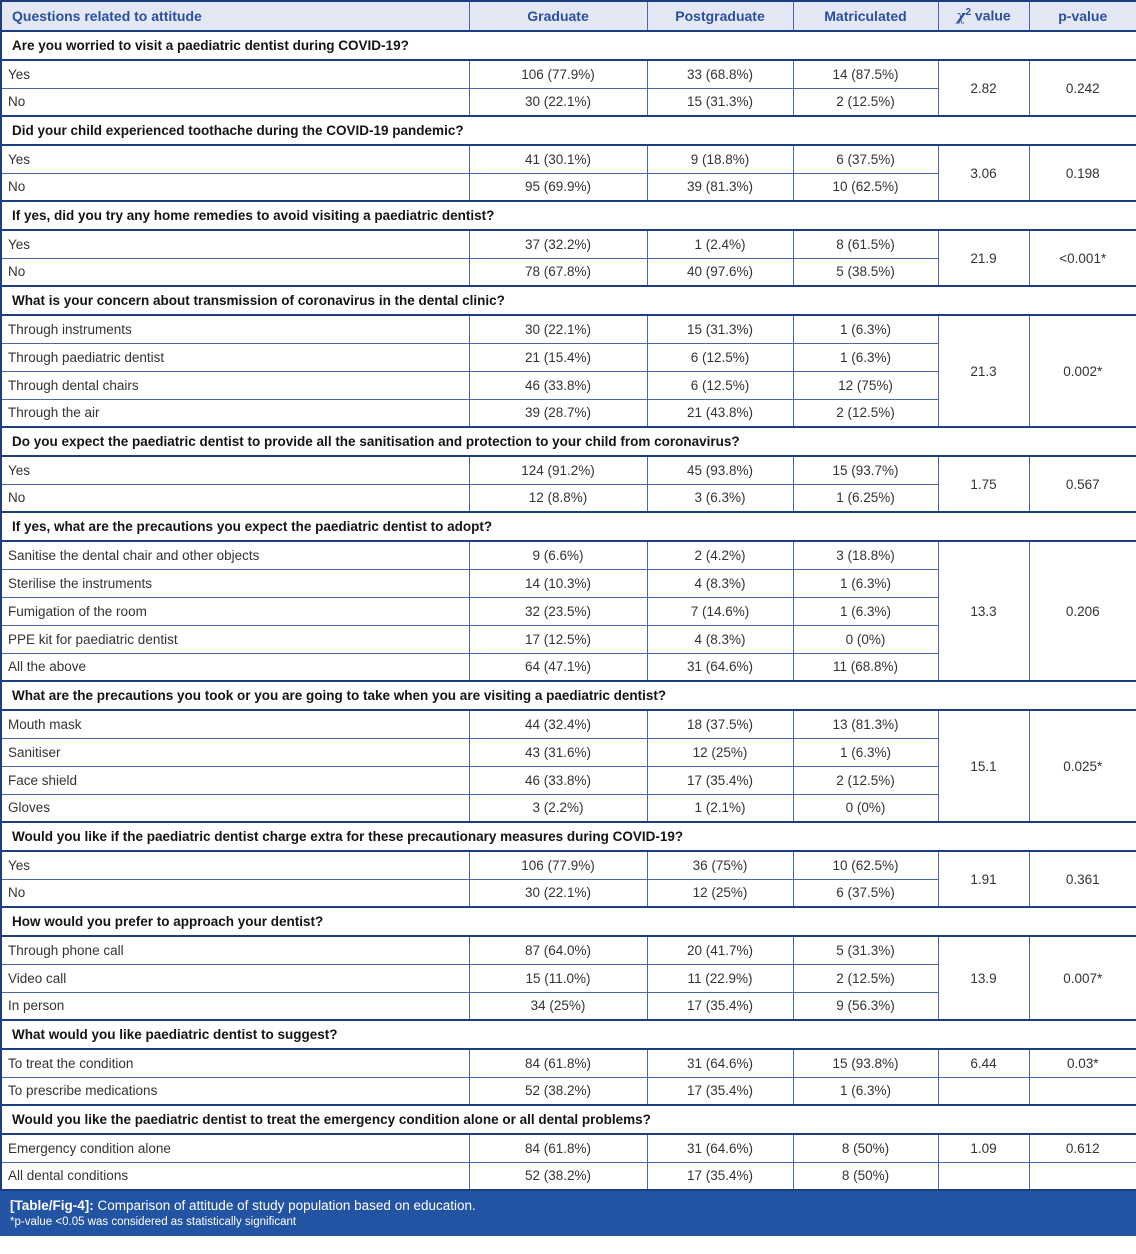 The image size is (1136, 1254). What do you see at coordinates (865, 470) in the screenshot?
I see `matriculated-value-cell: 15 (93.7%)` at bounding box center [865, 470].